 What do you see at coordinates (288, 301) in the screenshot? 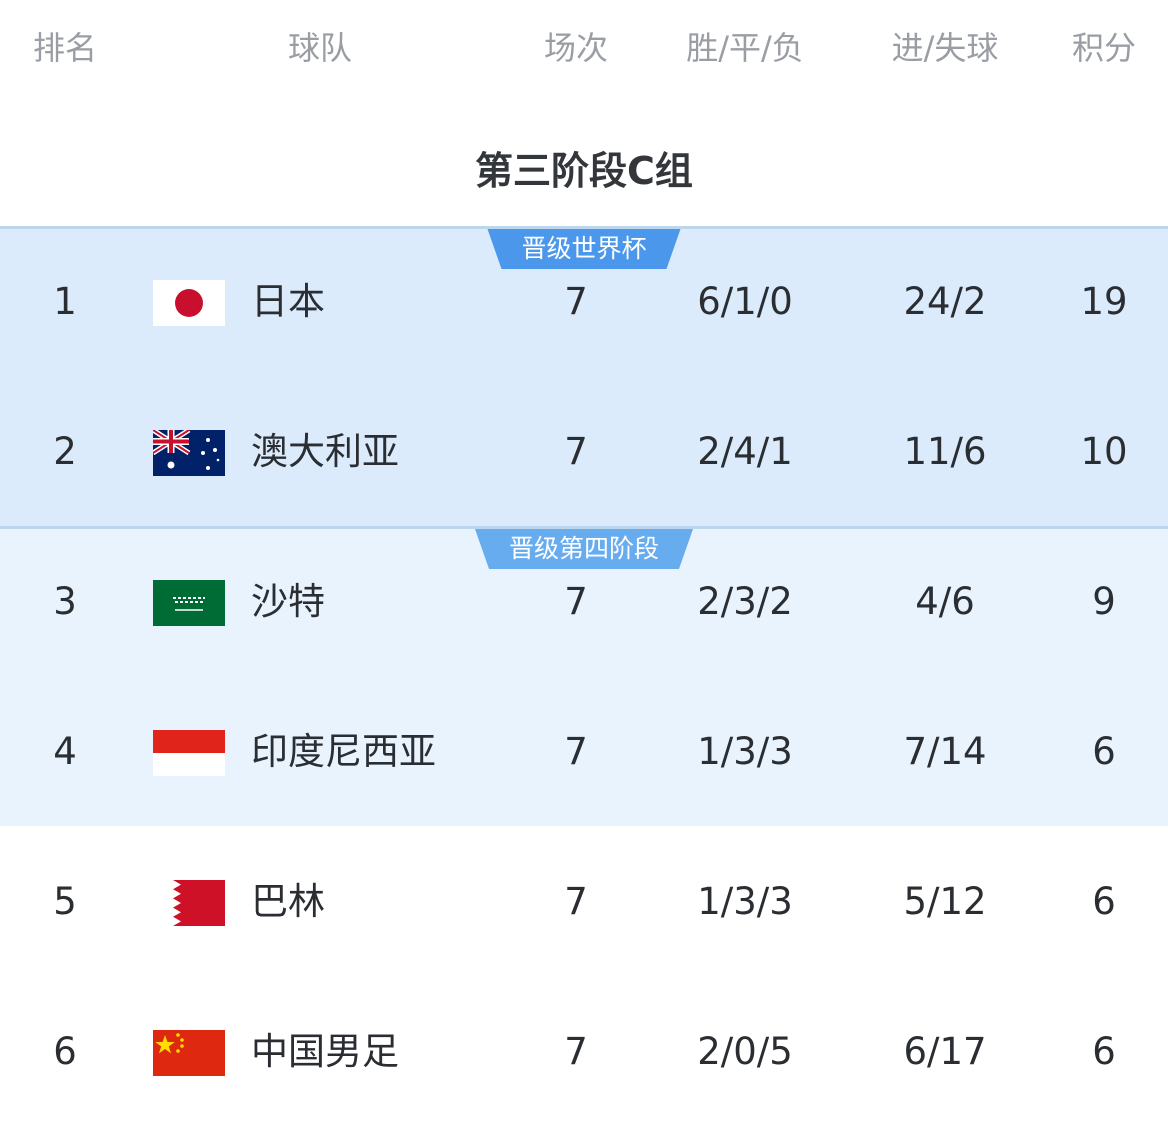
I see `team-name: 日本` at bounding box center [288, 301].